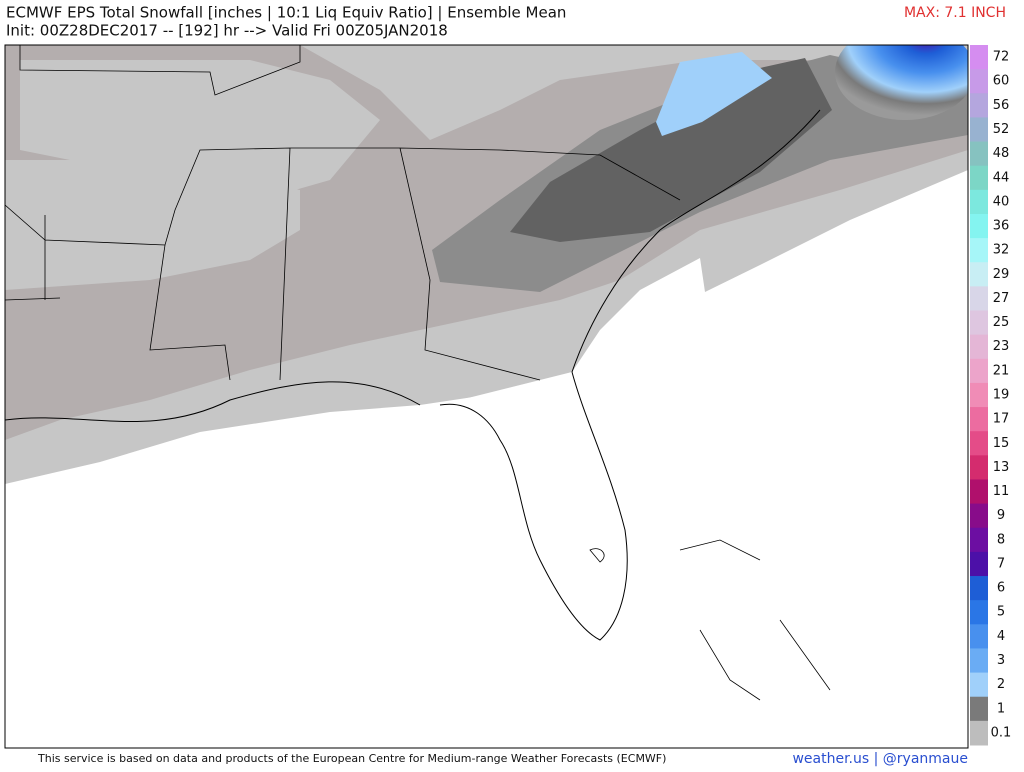 Image resolution: width=1024 pixels, height=772 pixels. Describe the element at coordinates (1001, 226) in the screenshot. I see `colorbar-label: 36` at that location.